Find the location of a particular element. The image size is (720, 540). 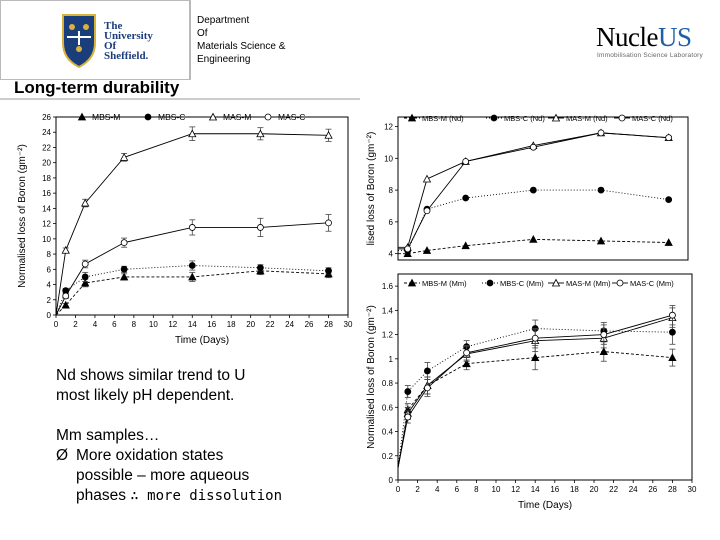

y-tick-label: 1.6 is located at coordinates (388, 286).